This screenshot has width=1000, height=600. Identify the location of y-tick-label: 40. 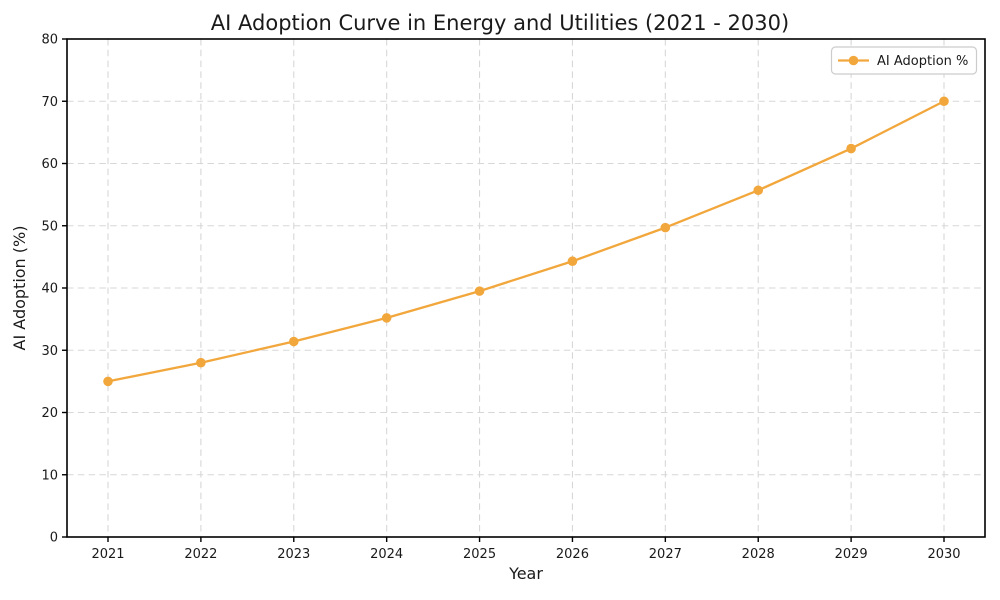
(49, 289).